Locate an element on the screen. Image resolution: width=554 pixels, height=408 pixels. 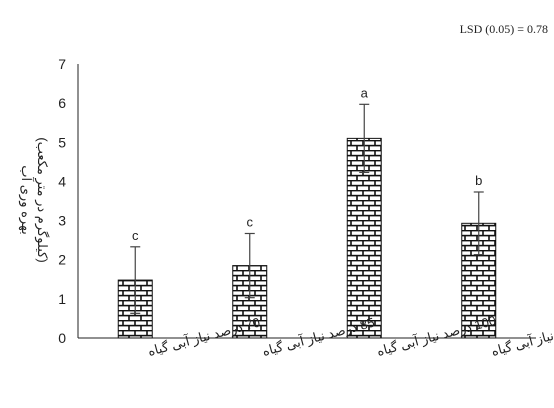
y-axis-title-line-2: (کیلوگرم در متر مکعب) is located at coordinates (42, 199).